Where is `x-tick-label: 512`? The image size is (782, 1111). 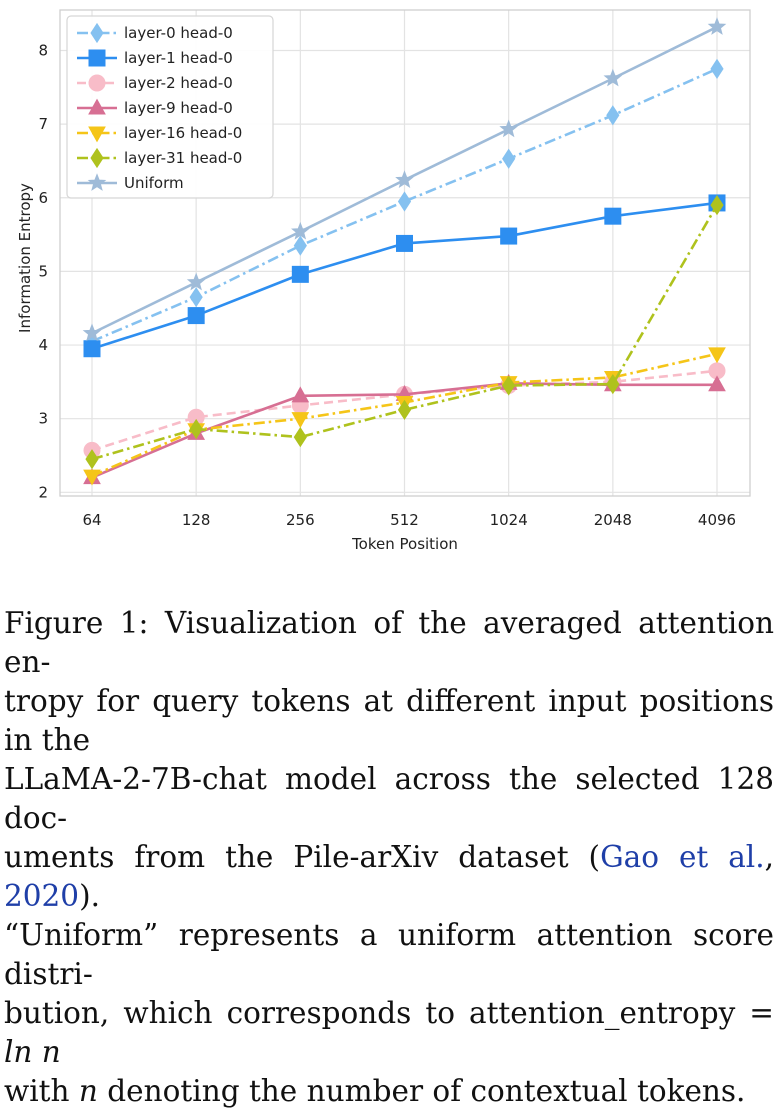 x-tick-label: 512 is located at coordinates (404, 520).